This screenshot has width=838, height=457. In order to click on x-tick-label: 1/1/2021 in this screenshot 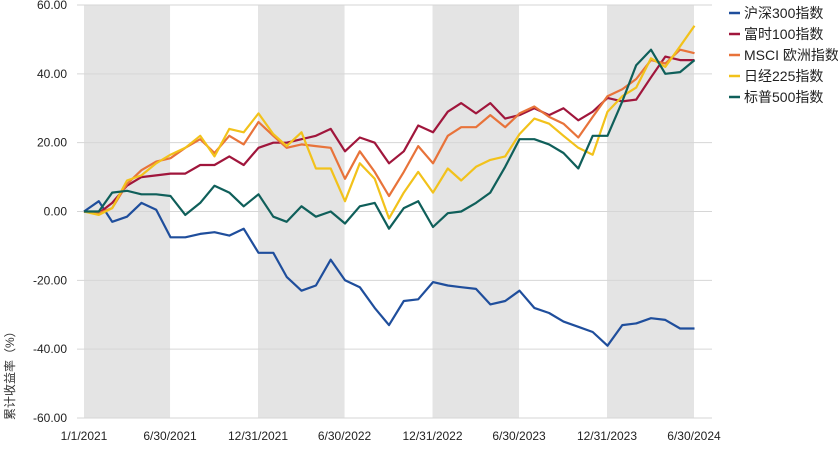, I will do `click(84, 436)`.